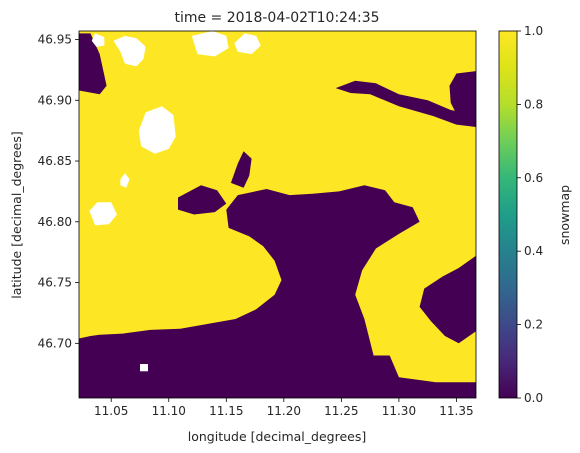 Image resolution: width=580 pixels, height=453 pixels. Describe the element at coordinates (533, 31) in the screenshot. I see `colorbar-tick-label: 1.0` at that location.